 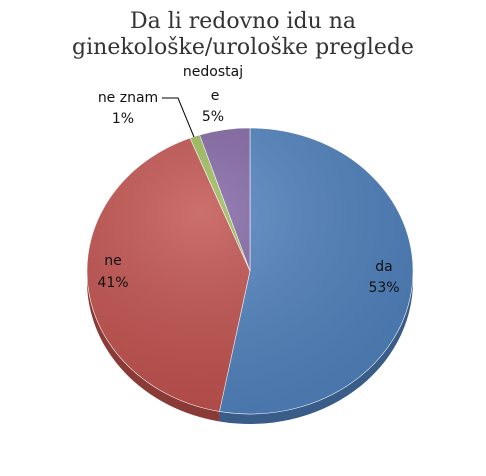 What do you see at coordinates (112, 283) in the screenshot?
I see `slice-label-ne-value: 41%` at bounding box center [112, 283].